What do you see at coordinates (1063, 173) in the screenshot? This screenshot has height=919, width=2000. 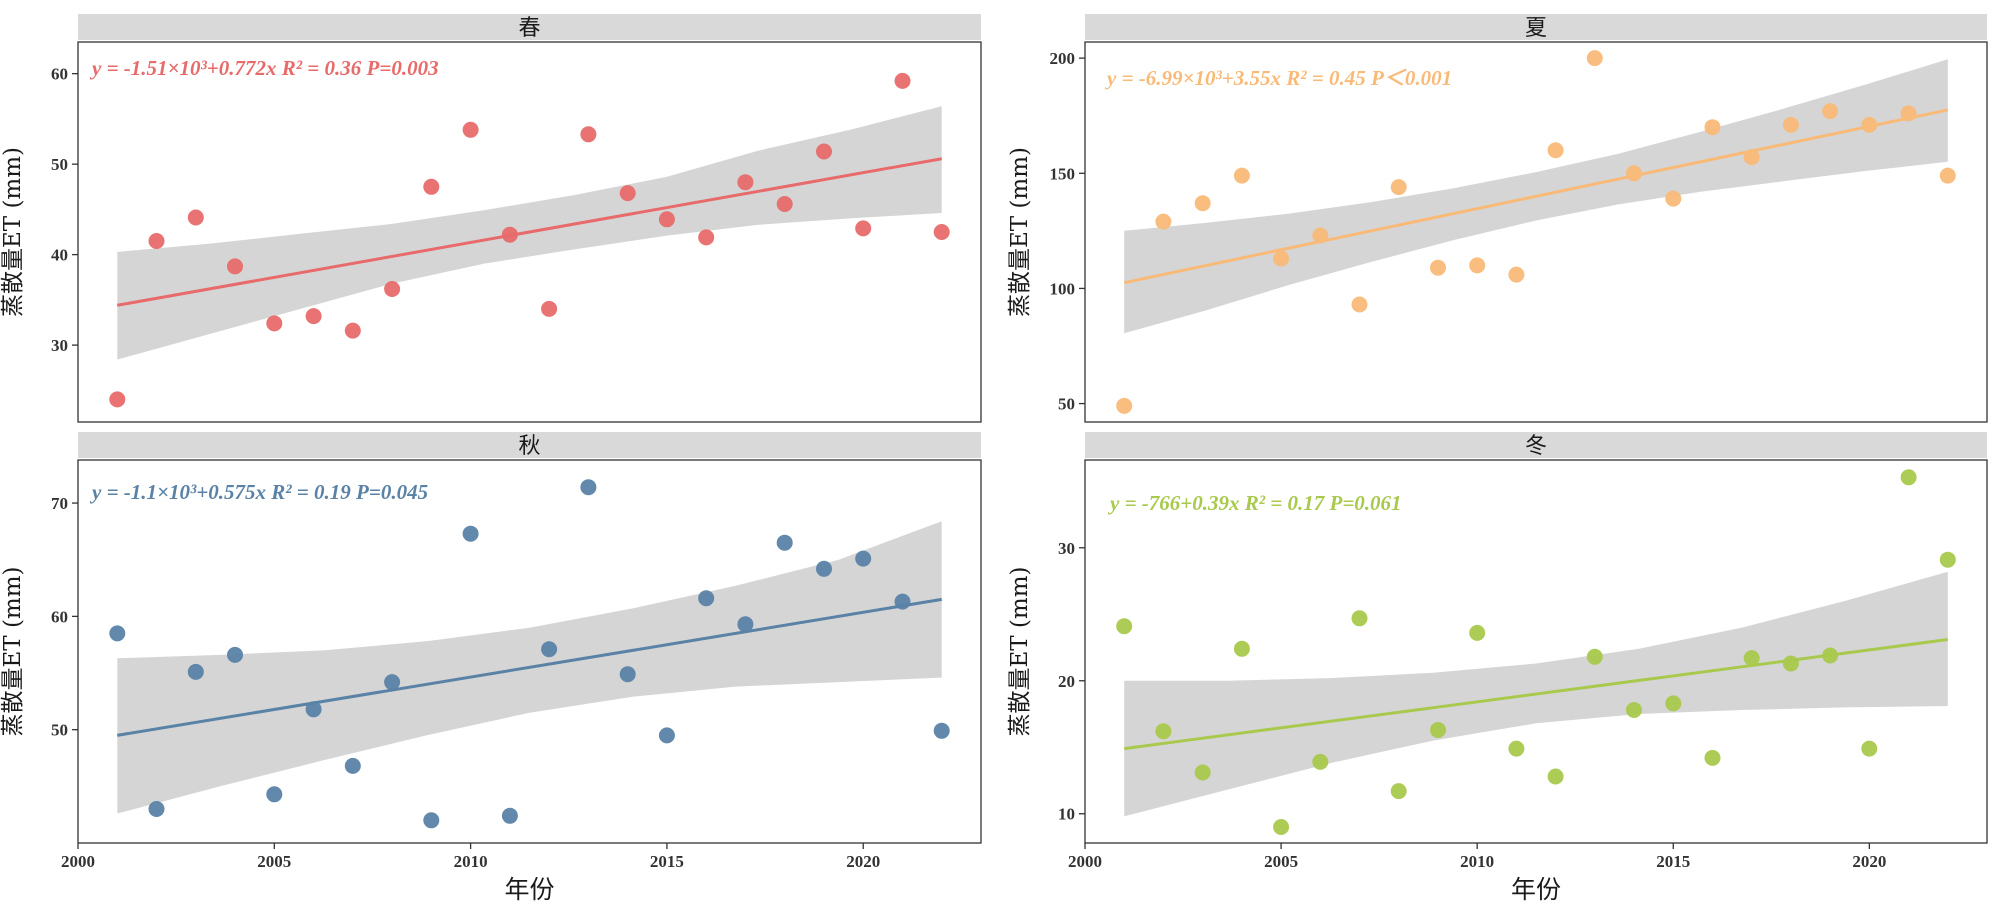 I see `y-tick-label: 150` at bounding box center [1063, 173].